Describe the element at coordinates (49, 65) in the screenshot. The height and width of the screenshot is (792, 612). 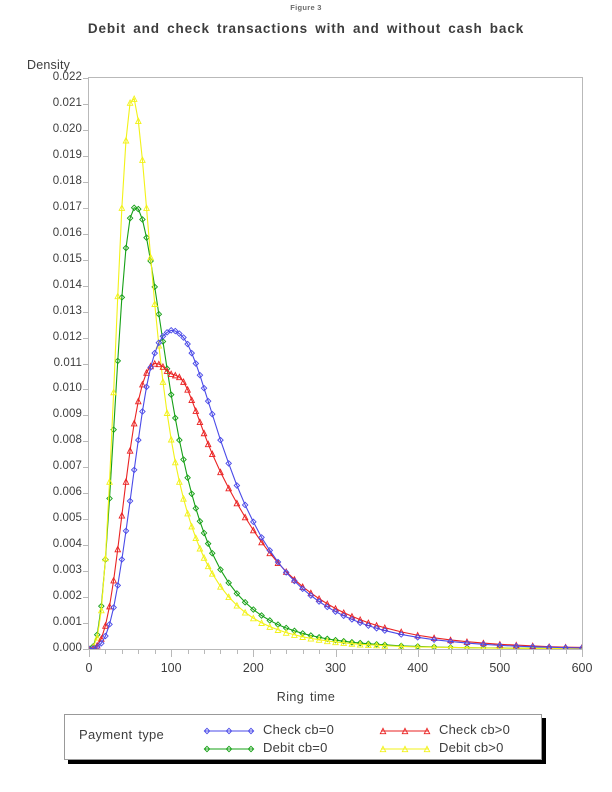
I see `y-axis-label: Density` at that location.